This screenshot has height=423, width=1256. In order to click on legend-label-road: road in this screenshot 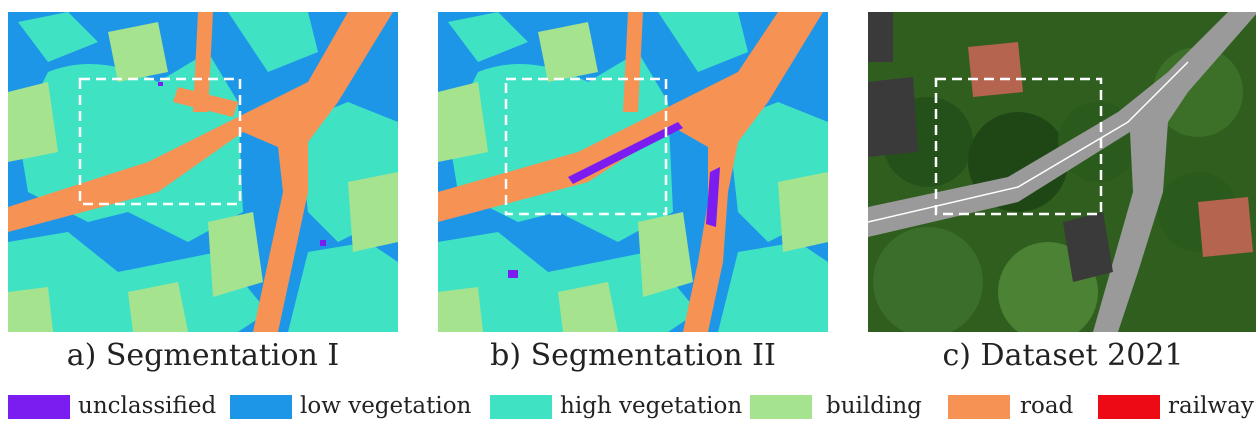, I will do `click(1047, 406)`.